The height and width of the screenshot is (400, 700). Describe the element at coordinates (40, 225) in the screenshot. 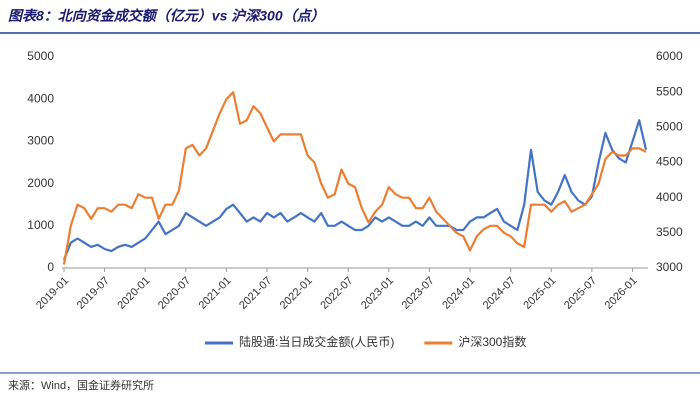

I see `y-tick-label: 1000` at that location.